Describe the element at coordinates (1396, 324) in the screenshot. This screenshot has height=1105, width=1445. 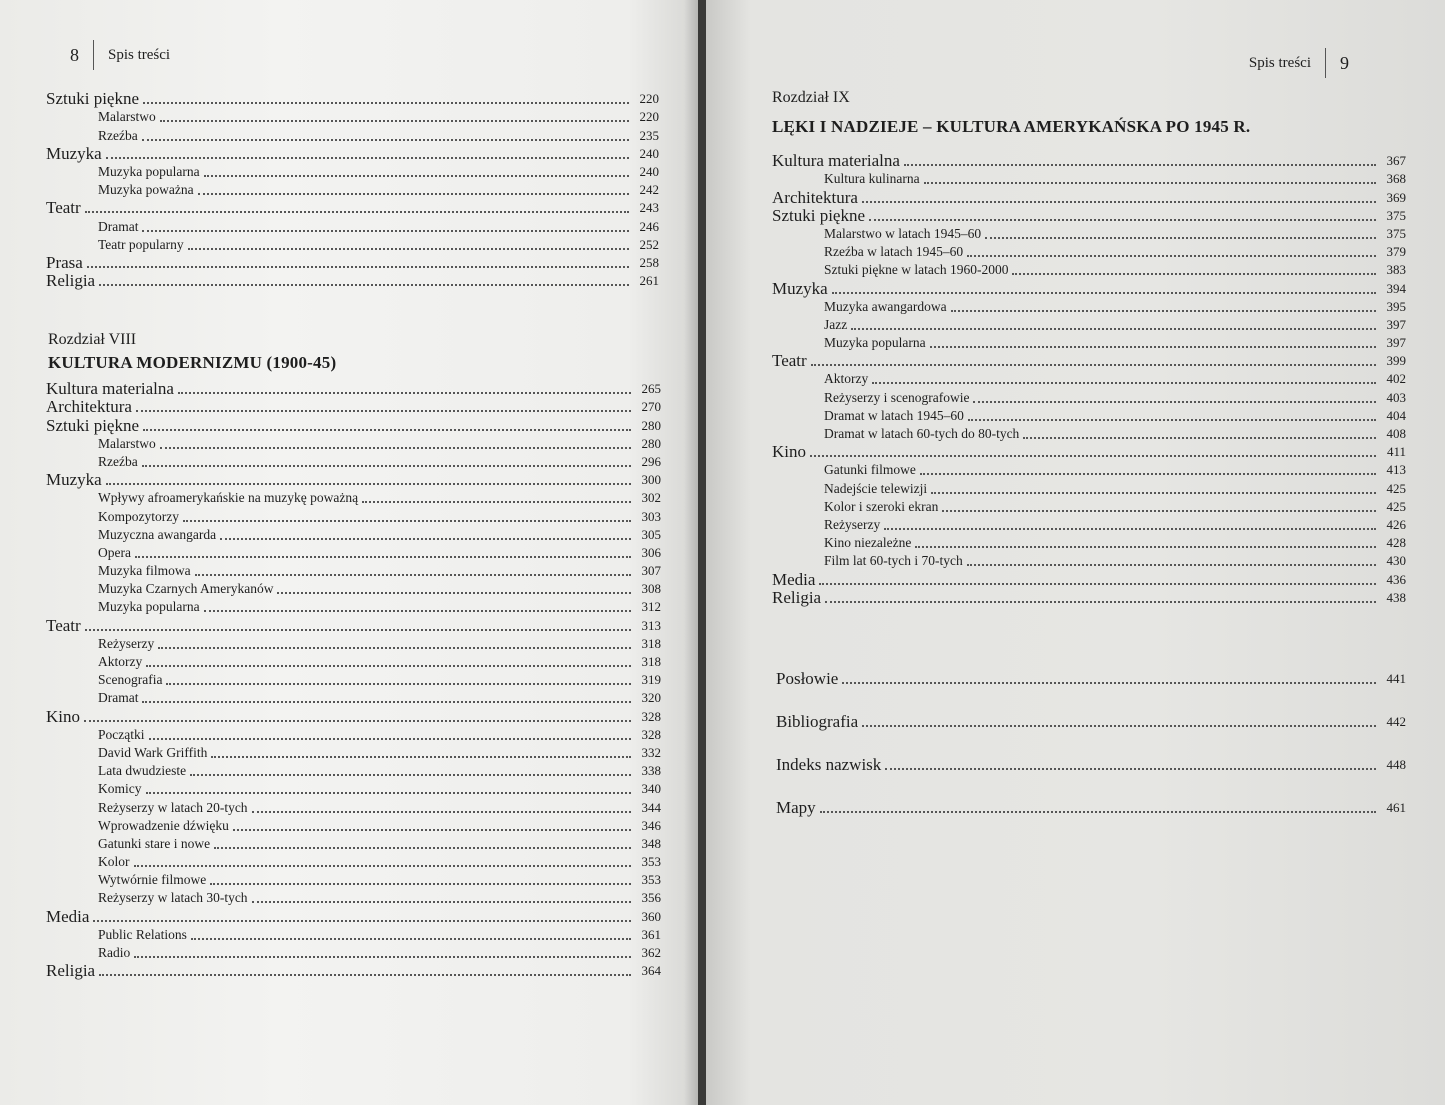
I see `toc-entry-page: 397` at that location.